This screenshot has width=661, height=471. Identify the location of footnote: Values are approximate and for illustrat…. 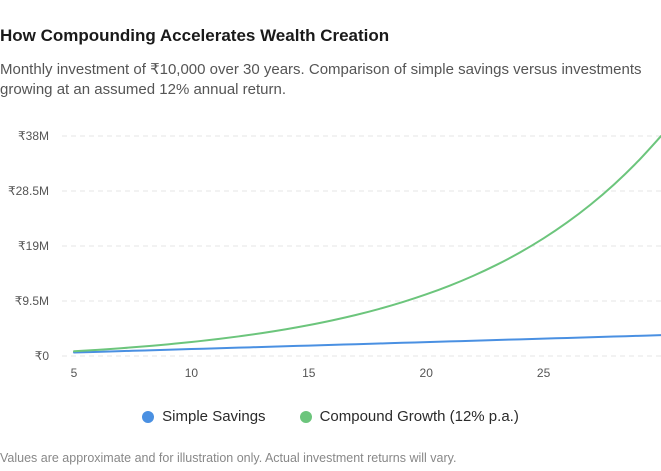
(228, 458).